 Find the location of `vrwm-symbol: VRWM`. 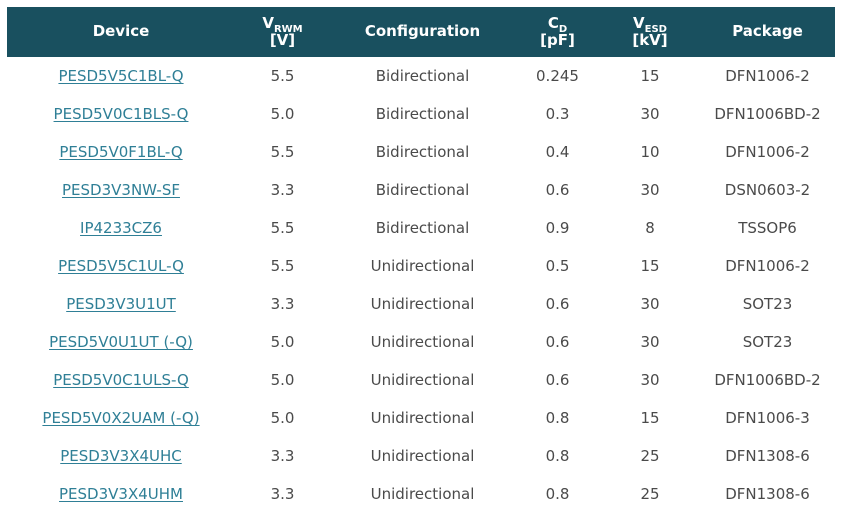

vrwm-symbol: VRWM is located at coordinates (282, 24).